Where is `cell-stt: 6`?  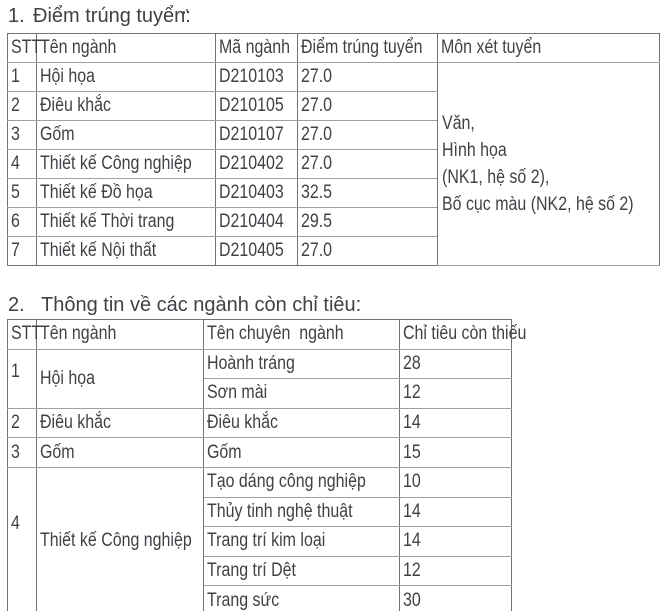 cell-stt: 6 is located at coordinates (22, 222).